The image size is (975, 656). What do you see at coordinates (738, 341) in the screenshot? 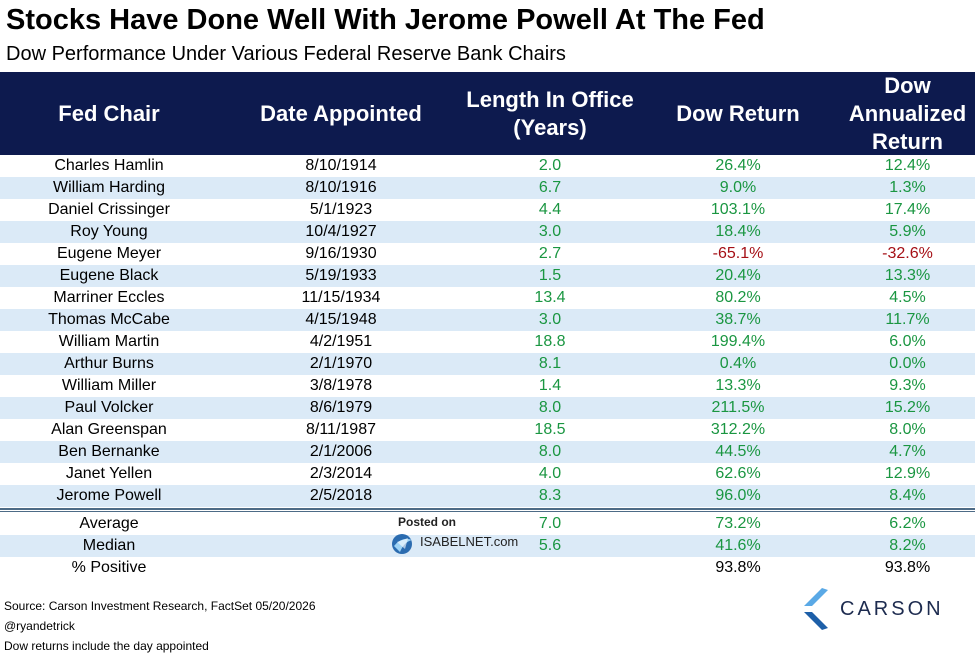
I see `cell-dow-return: 199.4%` at bounding box center [738, 341].